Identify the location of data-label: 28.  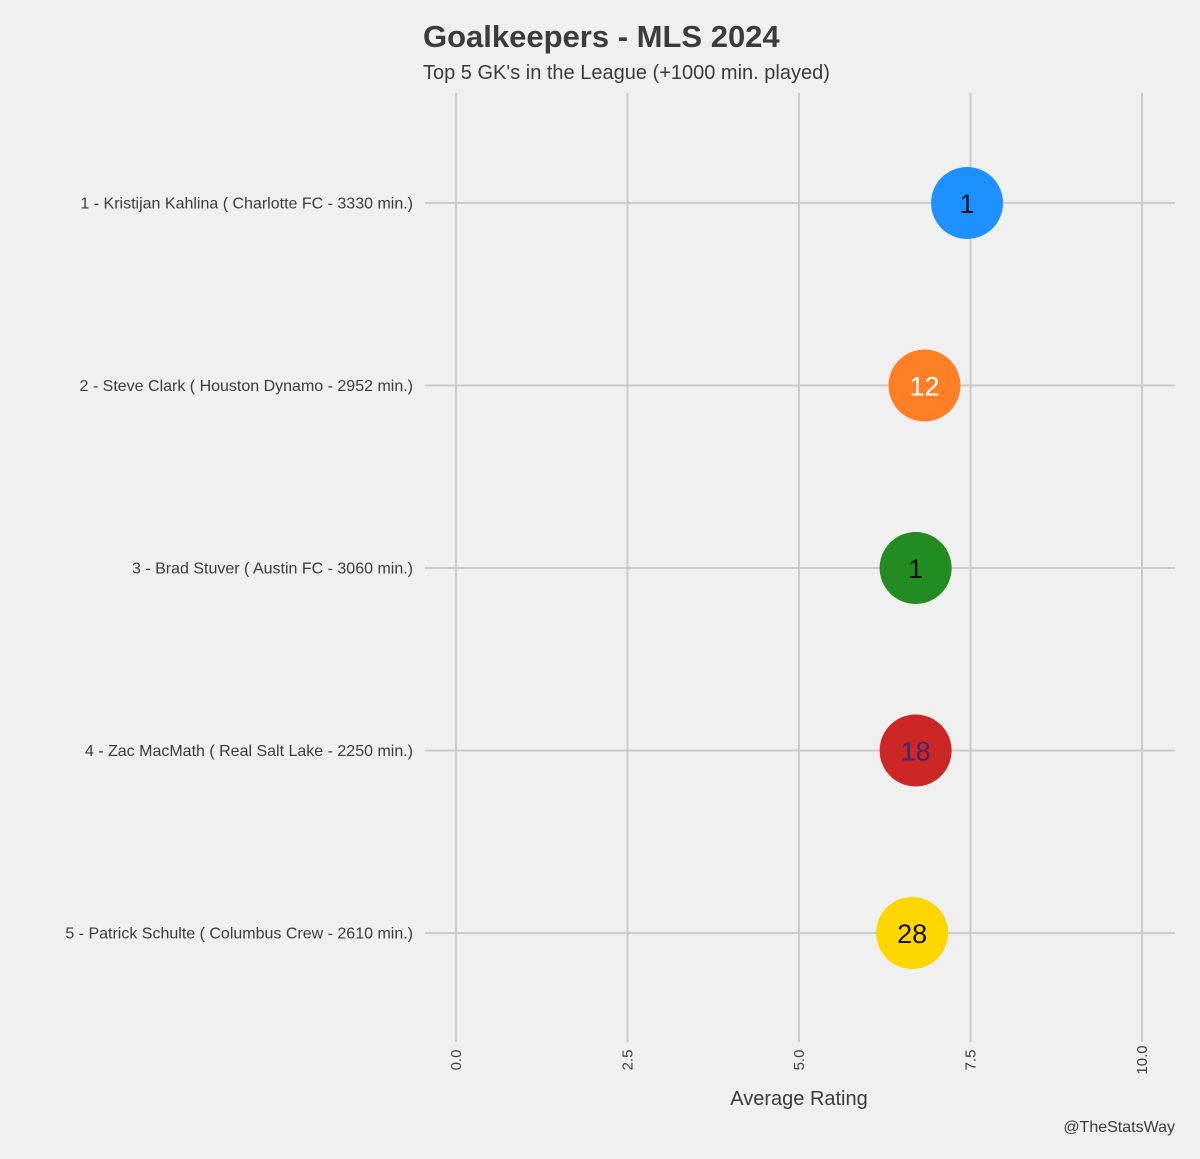
(912, 934).